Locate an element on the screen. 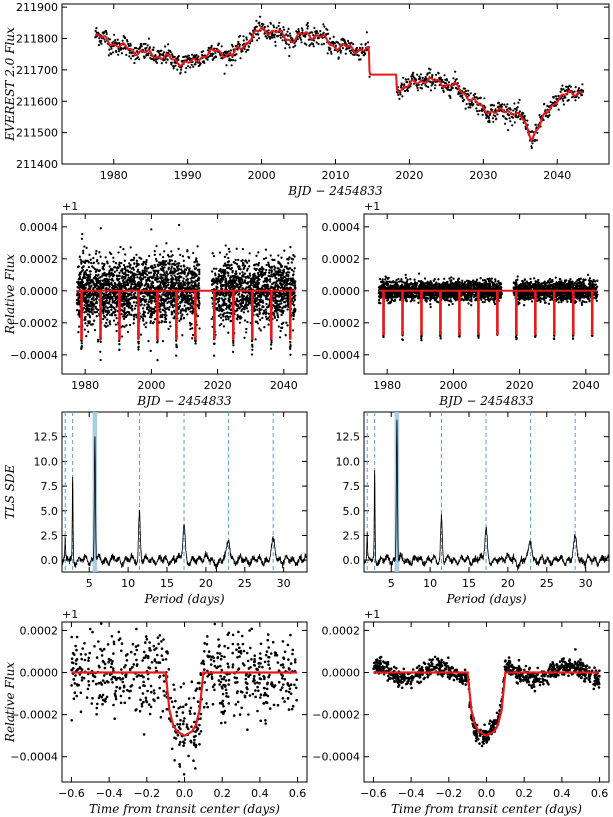 Image resolution: width=613 pixels, height=817 pixels. fold-right-xtick-label: −0.2 is located at coordinates (448, 793).